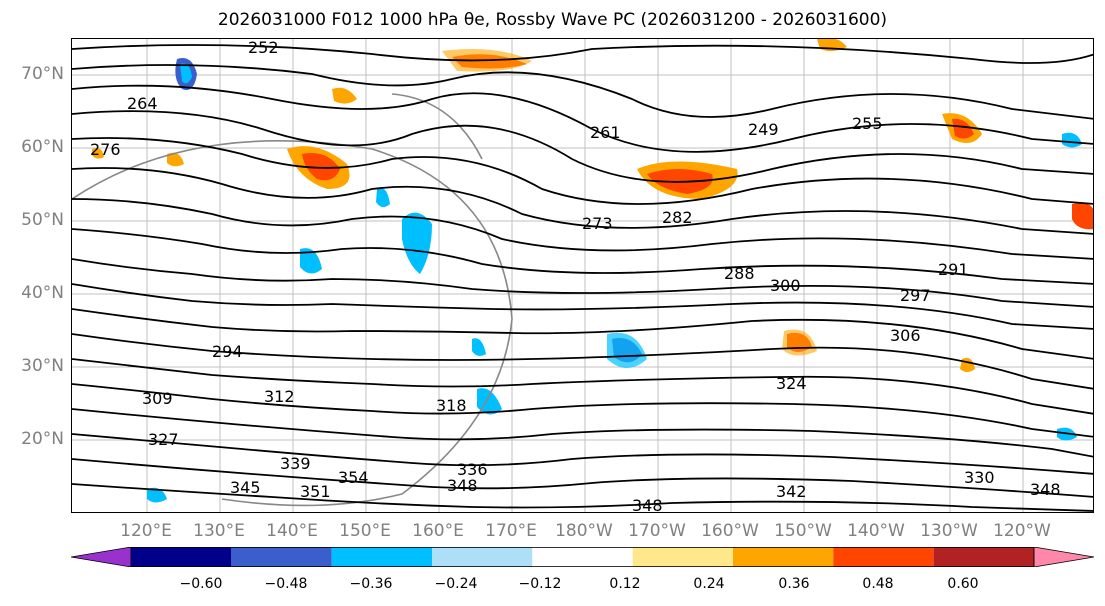  What do you see at coordinates (739, 273) in the screenshot?
I see `contour-label: 288` at bounding box center [739, 273].